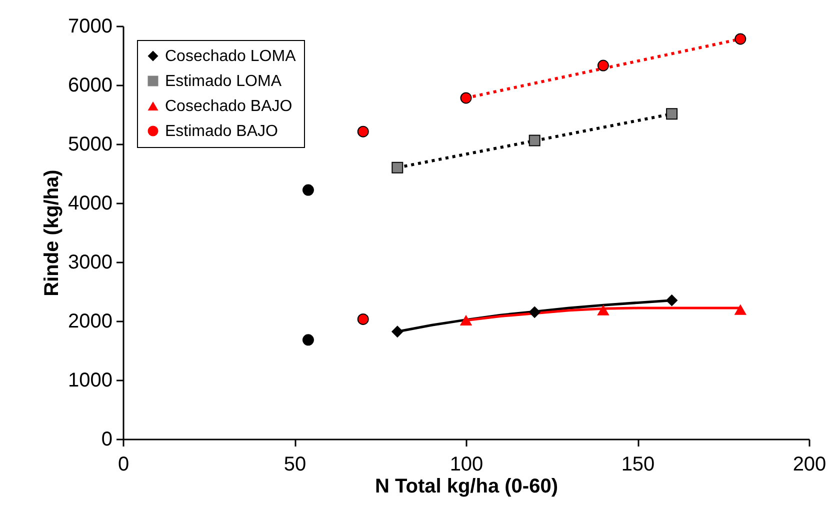 This screenshot has width=833, height=512. I want to click on y-tick-label: 0, so click(106, 439).